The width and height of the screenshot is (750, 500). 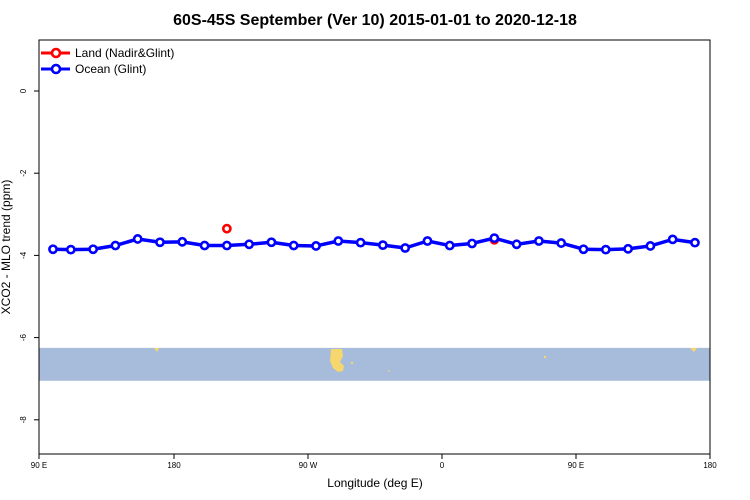 What do you see at coordinates (107, 61) in the screenshot?
I see `legend: Land (Nadir&Glint) Ocean (Glint)` at bounding box center [107, 61].